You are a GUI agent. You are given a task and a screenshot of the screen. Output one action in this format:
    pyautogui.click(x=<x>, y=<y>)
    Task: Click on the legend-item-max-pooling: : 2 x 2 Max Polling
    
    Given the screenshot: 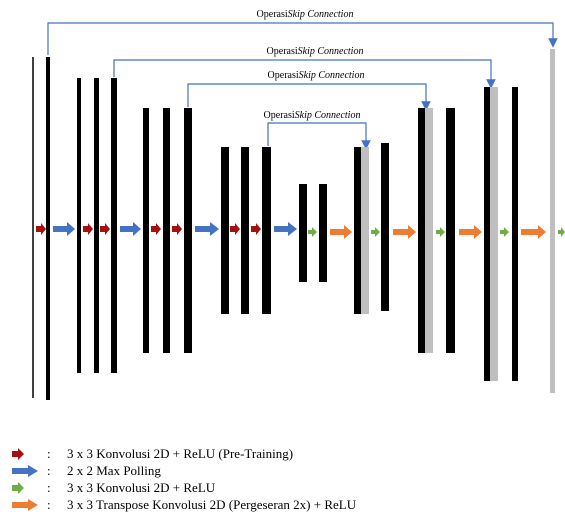 What is the action you would take?
    pyautogui.click(x=282, y=471)
    